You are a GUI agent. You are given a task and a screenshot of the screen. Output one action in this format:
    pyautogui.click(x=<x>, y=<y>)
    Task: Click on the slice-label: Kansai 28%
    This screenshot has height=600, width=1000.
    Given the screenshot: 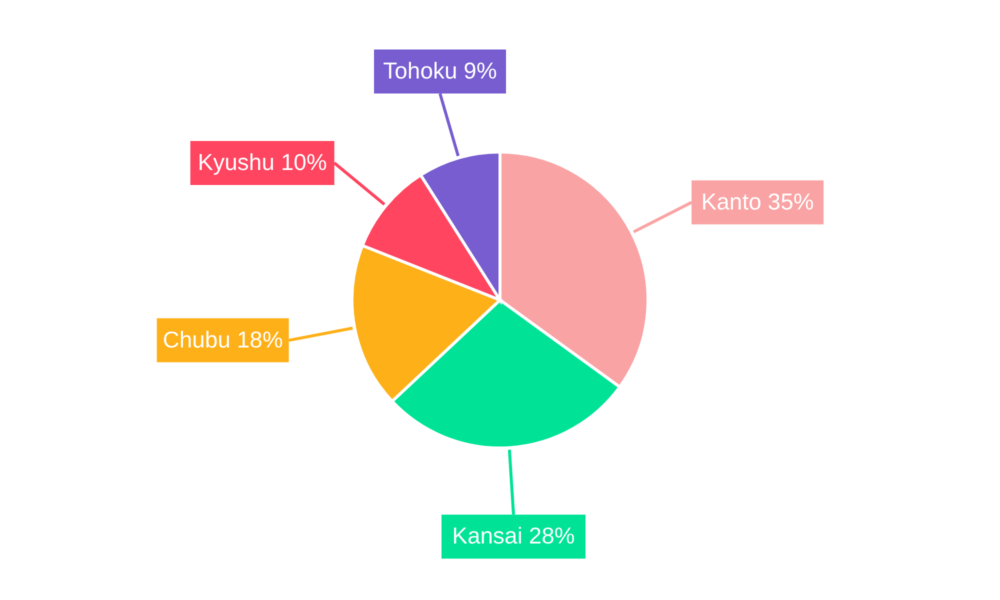 What is the action you would take?
    pyautogui.click(x=513, y=535)
    